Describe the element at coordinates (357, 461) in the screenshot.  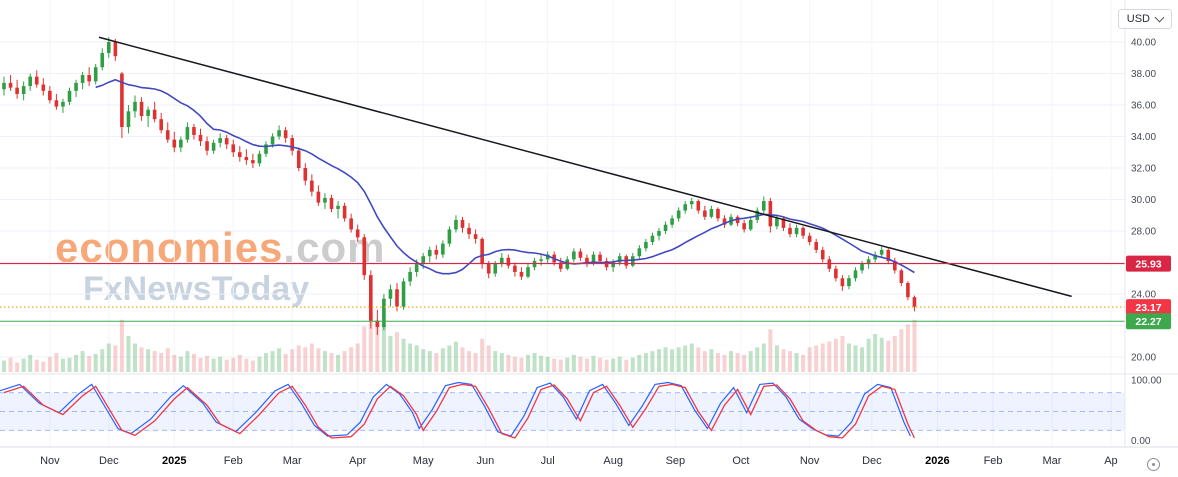
I see `svg-text: Apr` at that location.